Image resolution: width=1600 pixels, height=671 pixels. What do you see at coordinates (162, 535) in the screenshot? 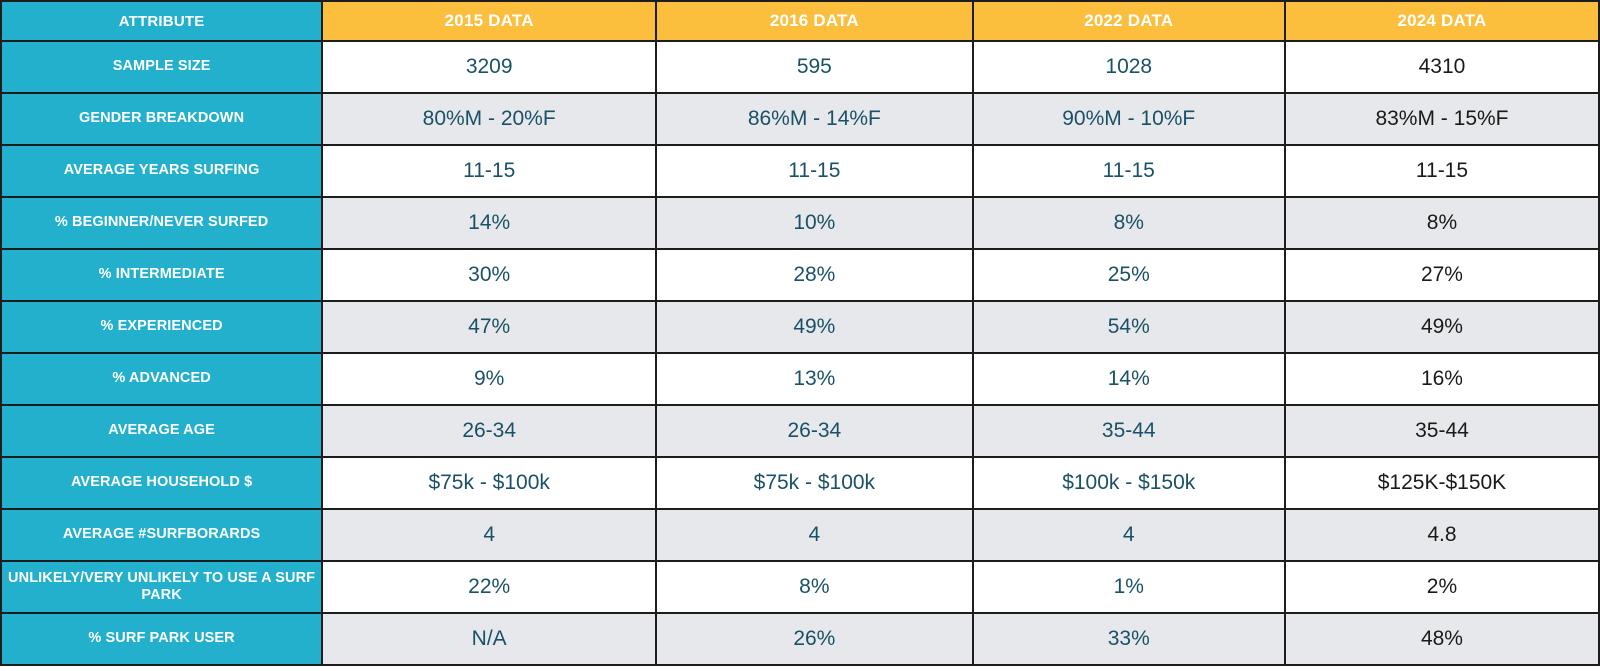
I see `row-label: AVERAGE #SURFBORARDS` at bounding box center [162, 535].